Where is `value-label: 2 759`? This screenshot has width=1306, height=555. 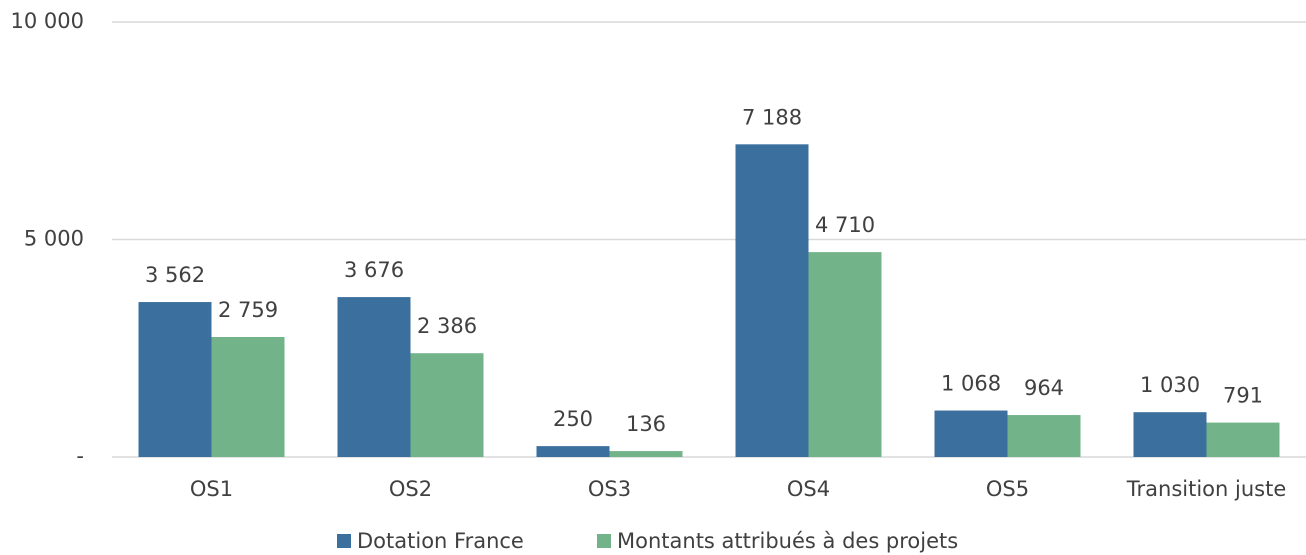 value-label: 2 759 is located at coordinates (248, 310).